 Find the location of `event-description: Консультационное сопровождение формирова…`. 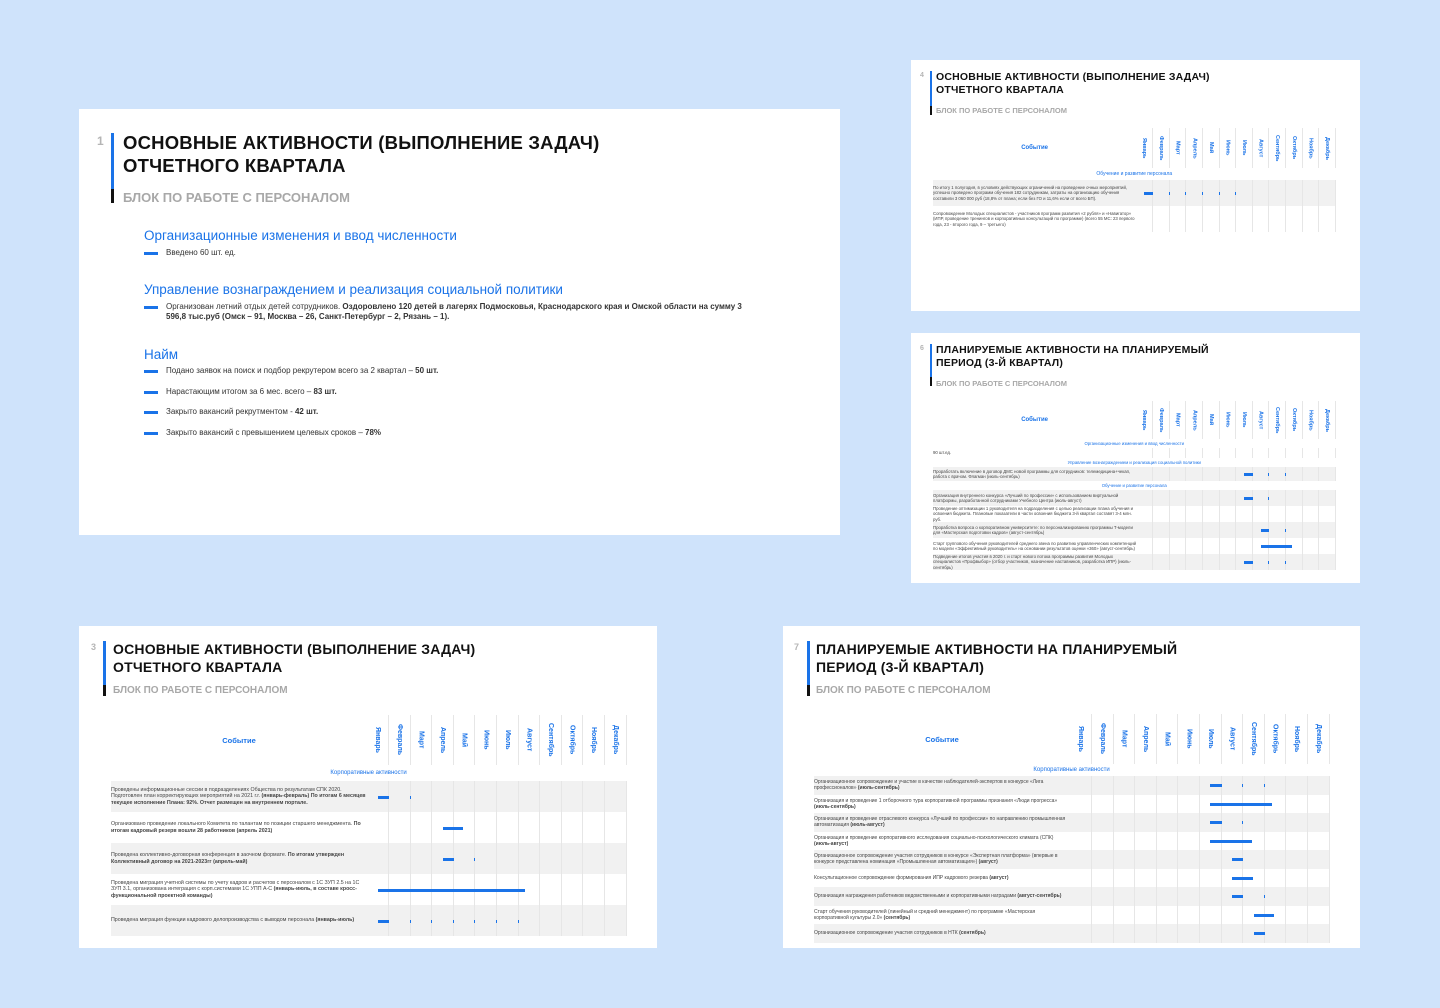

event-description: Консультационное сопровождение формирова… is located at coordinates (942, 878).